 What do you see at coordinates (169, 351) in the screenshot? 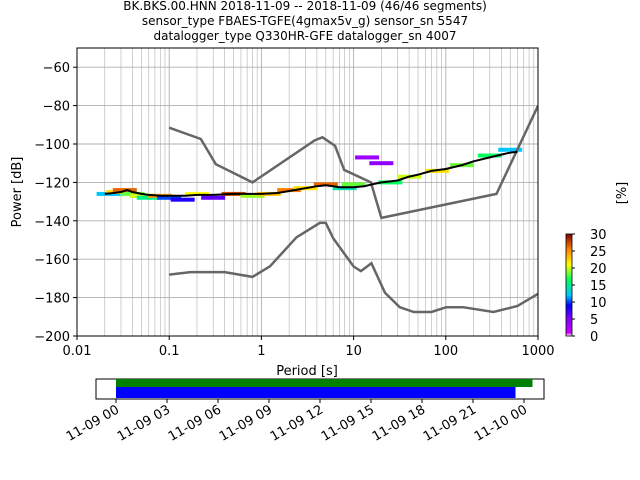
I see `x-tick-label: 0.1` at bounding box center [169, 351].